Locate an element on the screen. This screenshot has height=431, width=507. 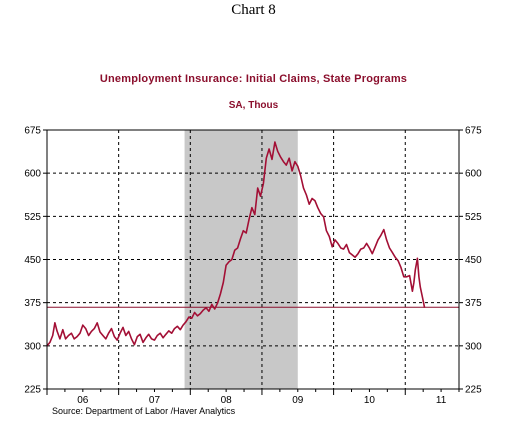
chart-number: Chart 8 is located at coordinates (253, 10).